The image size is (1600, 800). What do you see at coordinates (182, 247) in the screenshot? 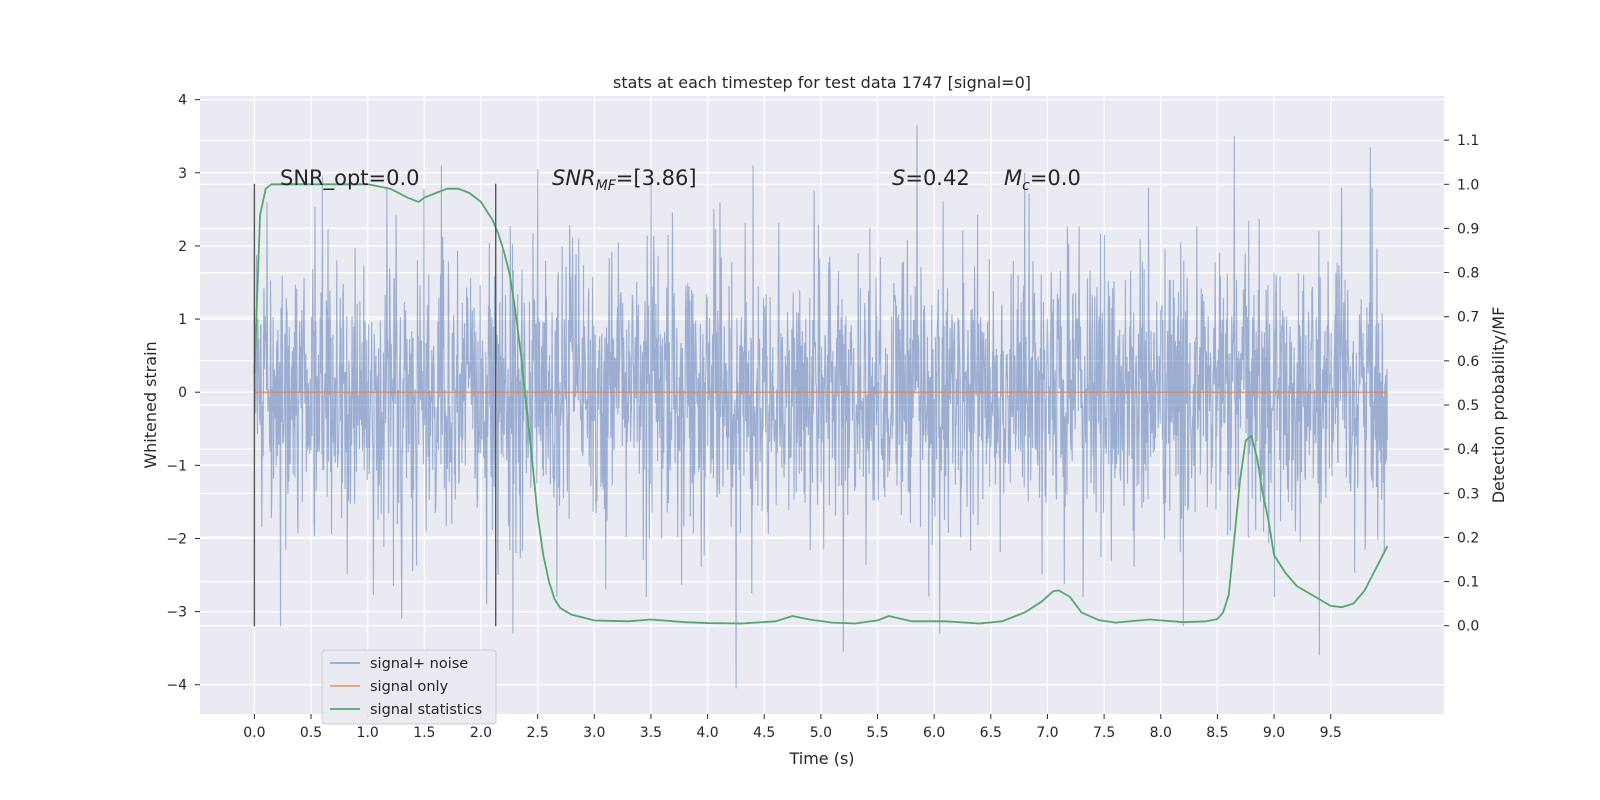
I see `y-tick-label-left-6: 2` at bounding box center [182, 247].